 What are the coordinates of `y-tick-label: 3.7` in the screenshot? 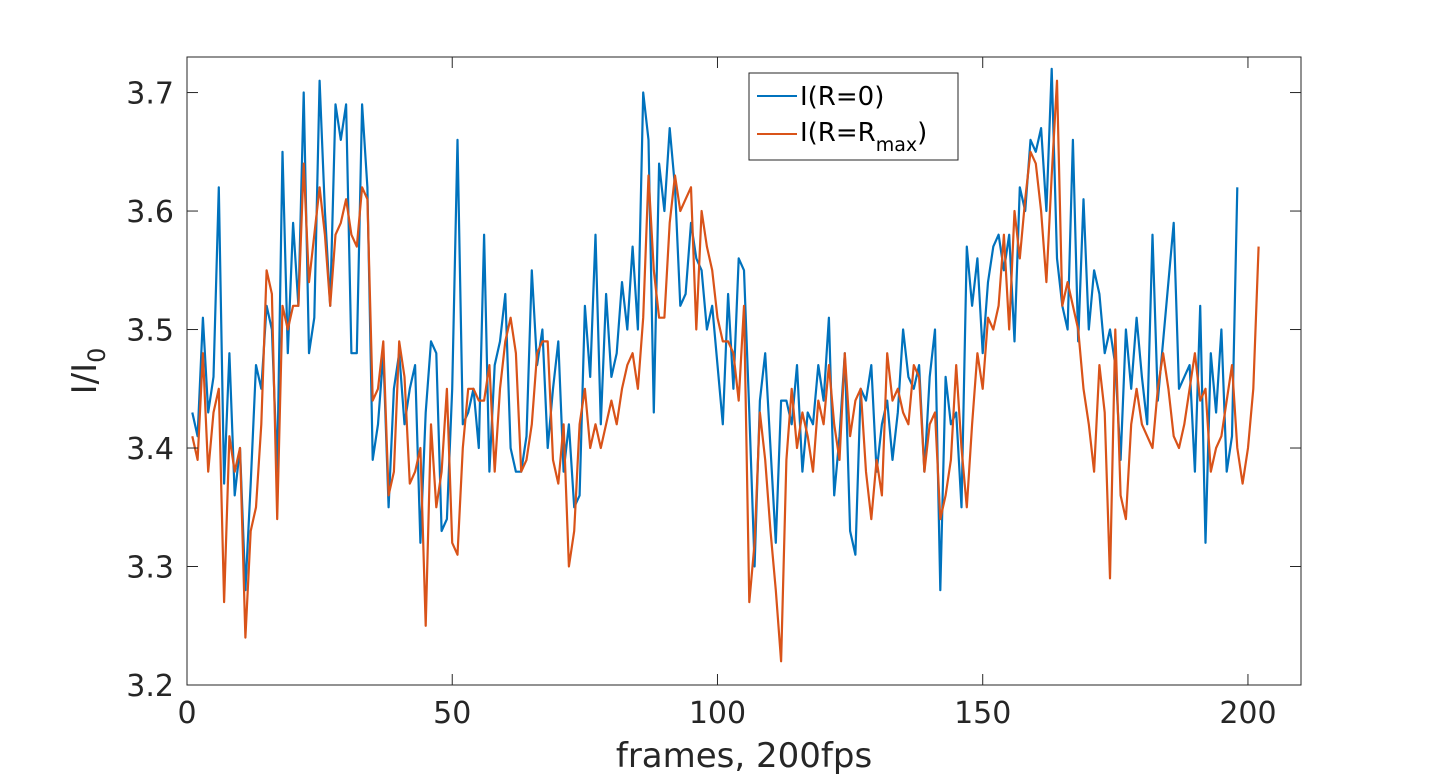 It's located at (150, 94).